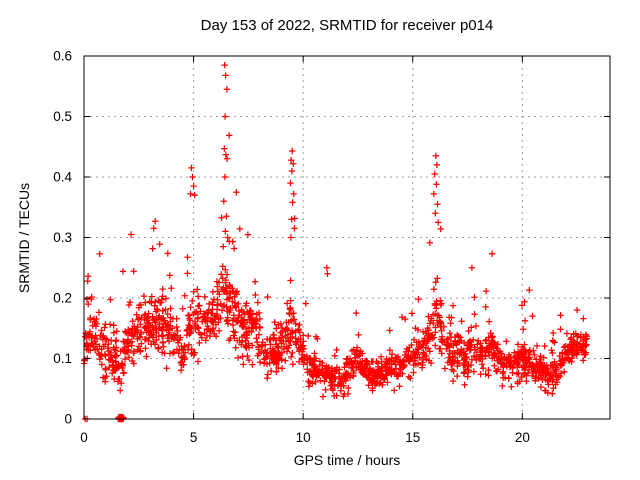  What do you see at coordinates (62, 177) in the screenshot?
I see `svg-text: 0.4` at bounding box center [62, 177].